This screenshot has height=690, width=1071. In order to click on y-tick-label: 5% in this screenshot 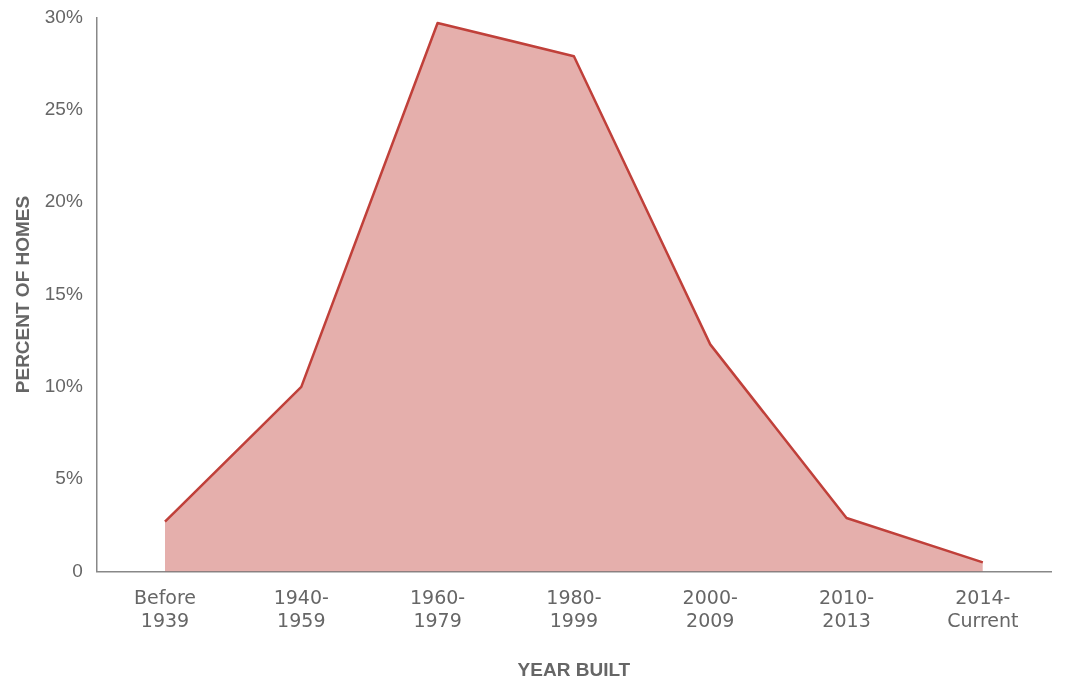, I will do `click(69, 478)`.